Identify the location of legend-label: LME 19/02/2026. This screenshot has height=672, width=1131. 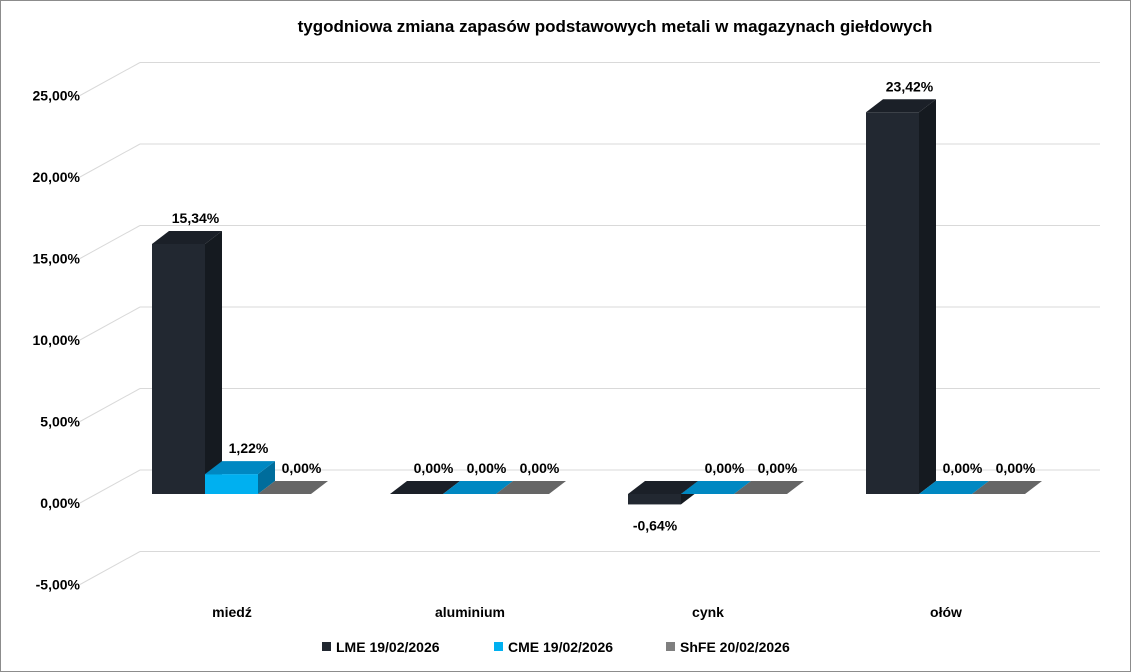
(388, 647).